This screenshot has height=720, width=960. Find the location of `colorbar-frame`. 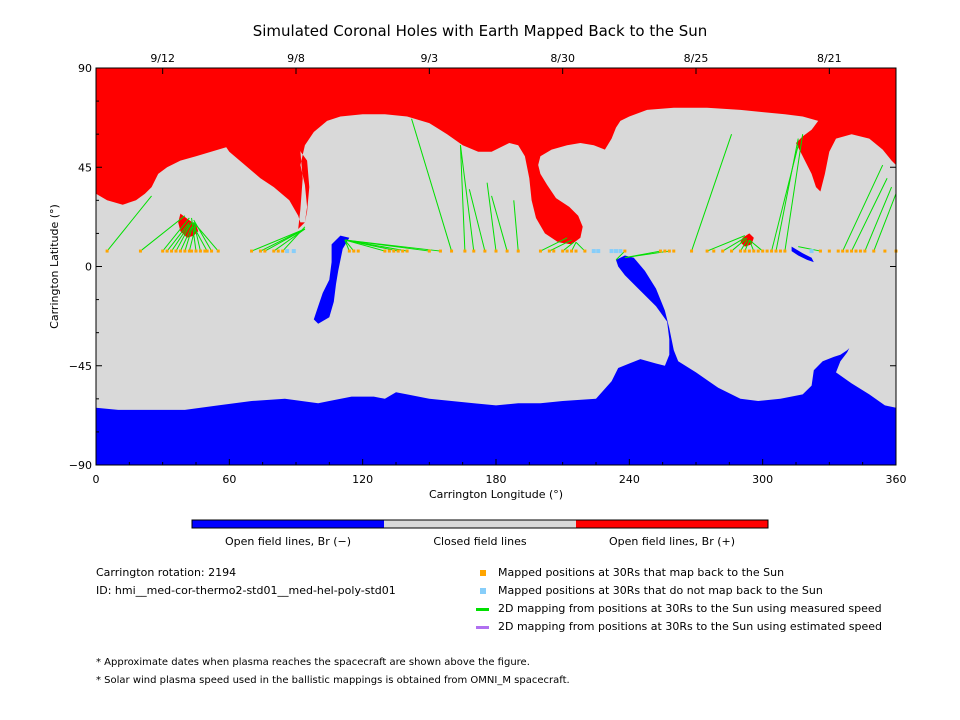

colorbar-frame is located at coordinates (480, 524).